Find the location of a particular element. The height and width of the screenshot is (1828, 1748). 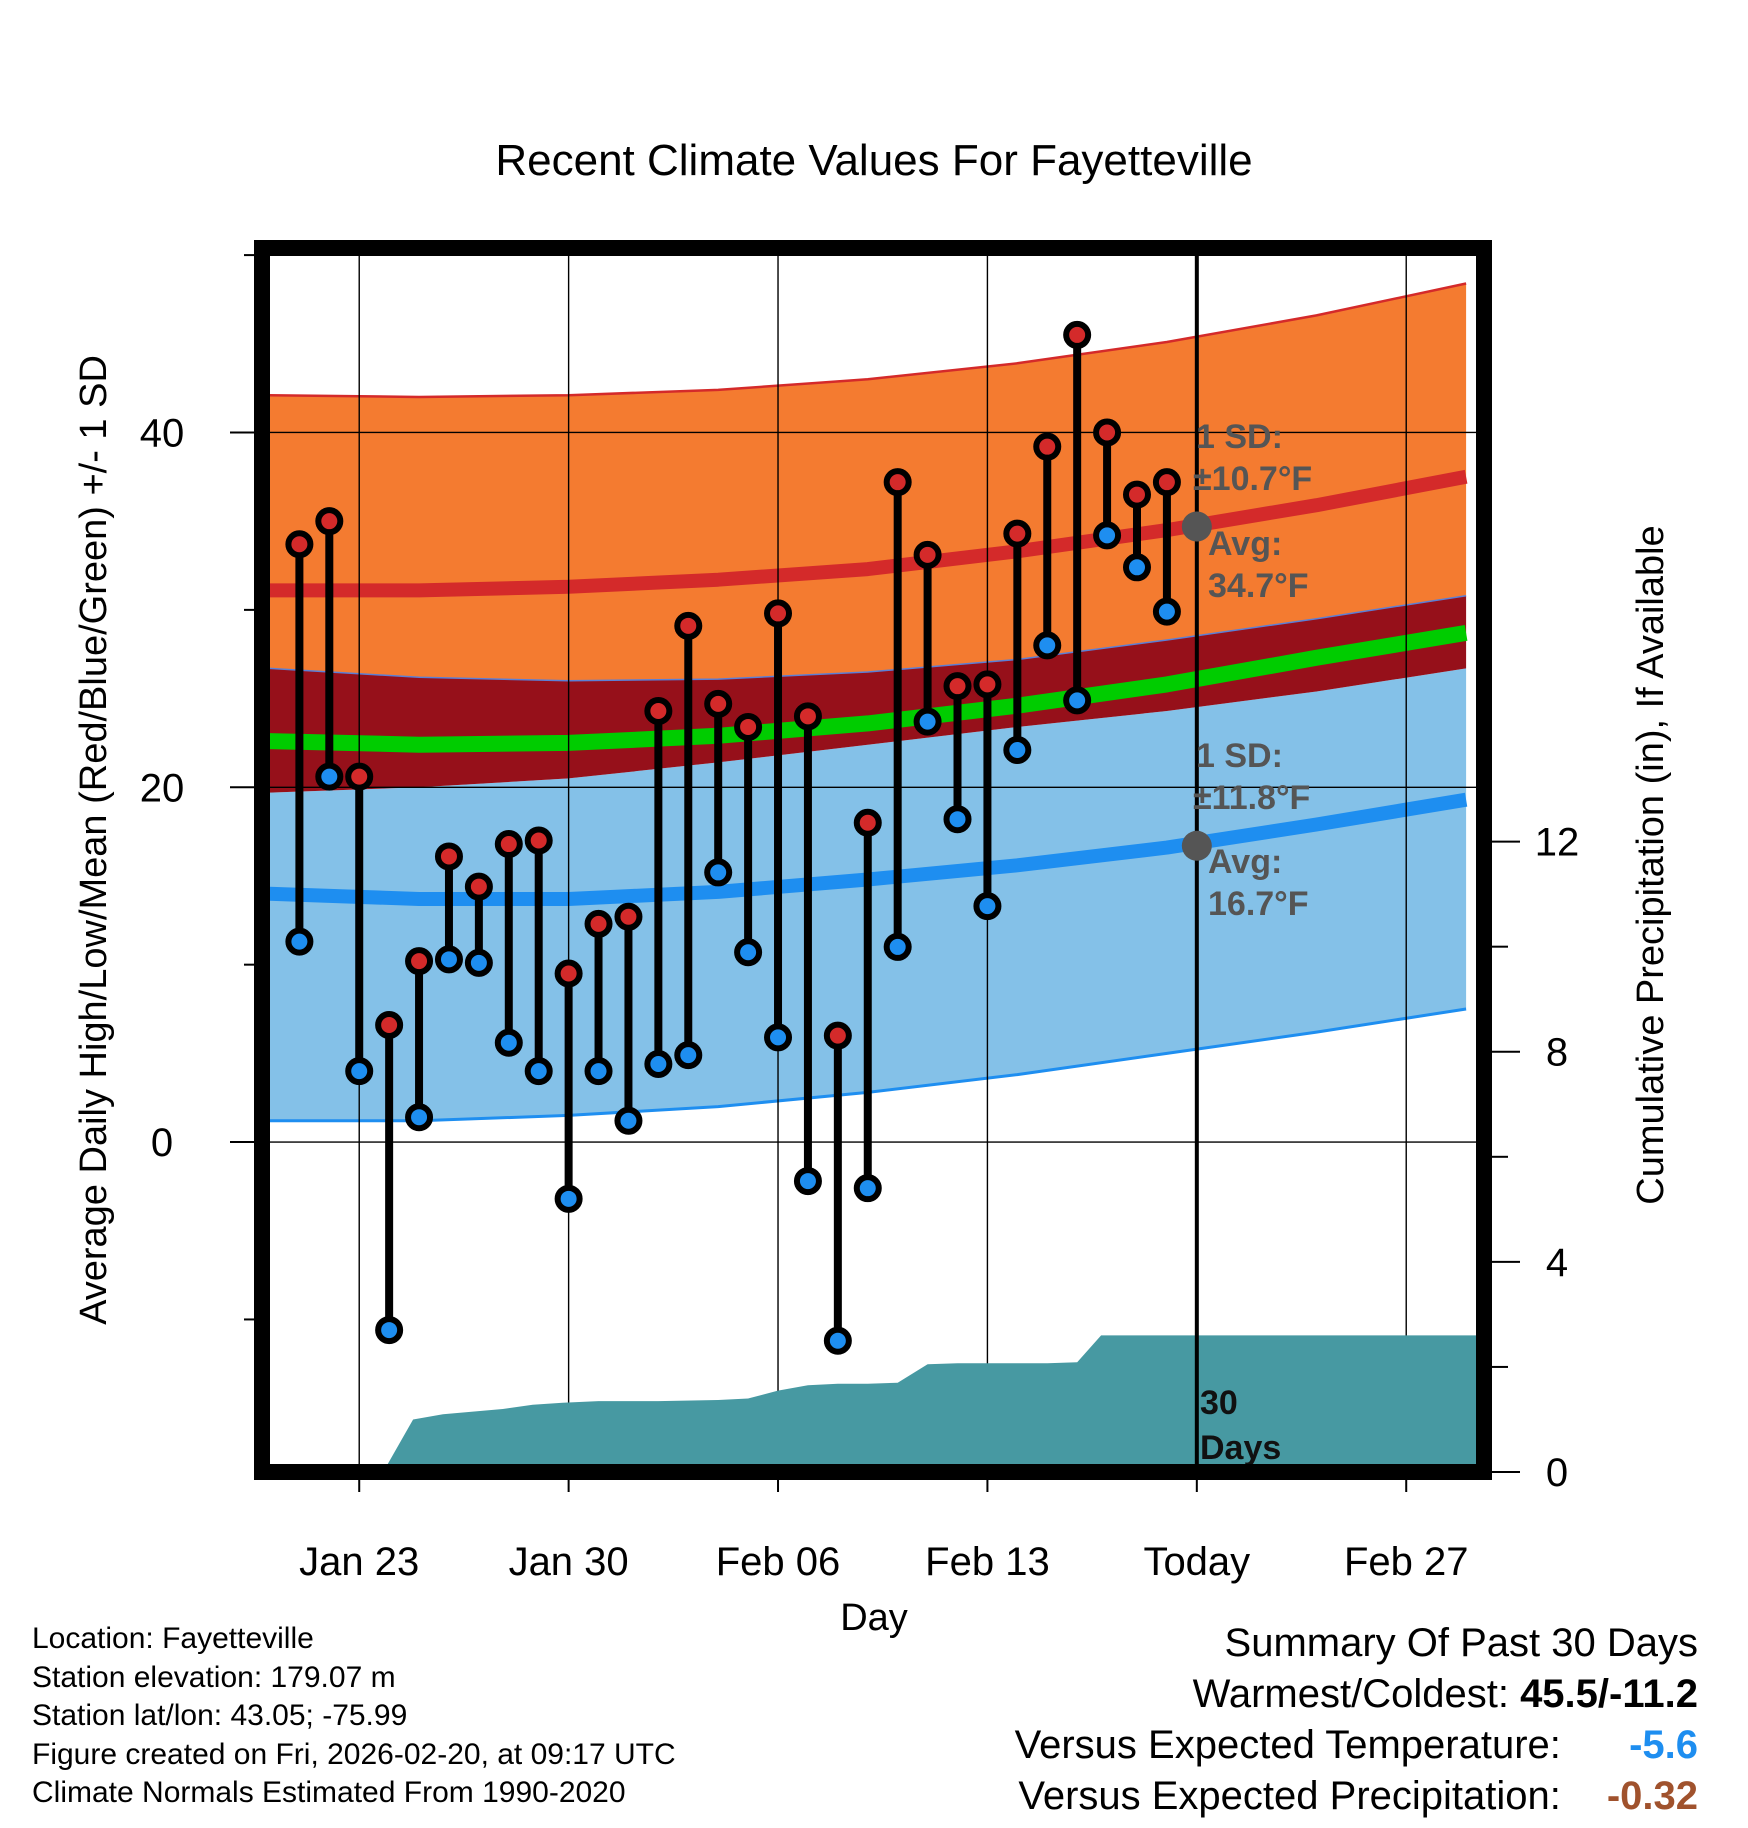

low-avg-value: 16.7°F is located at coordinates (1258, 904).